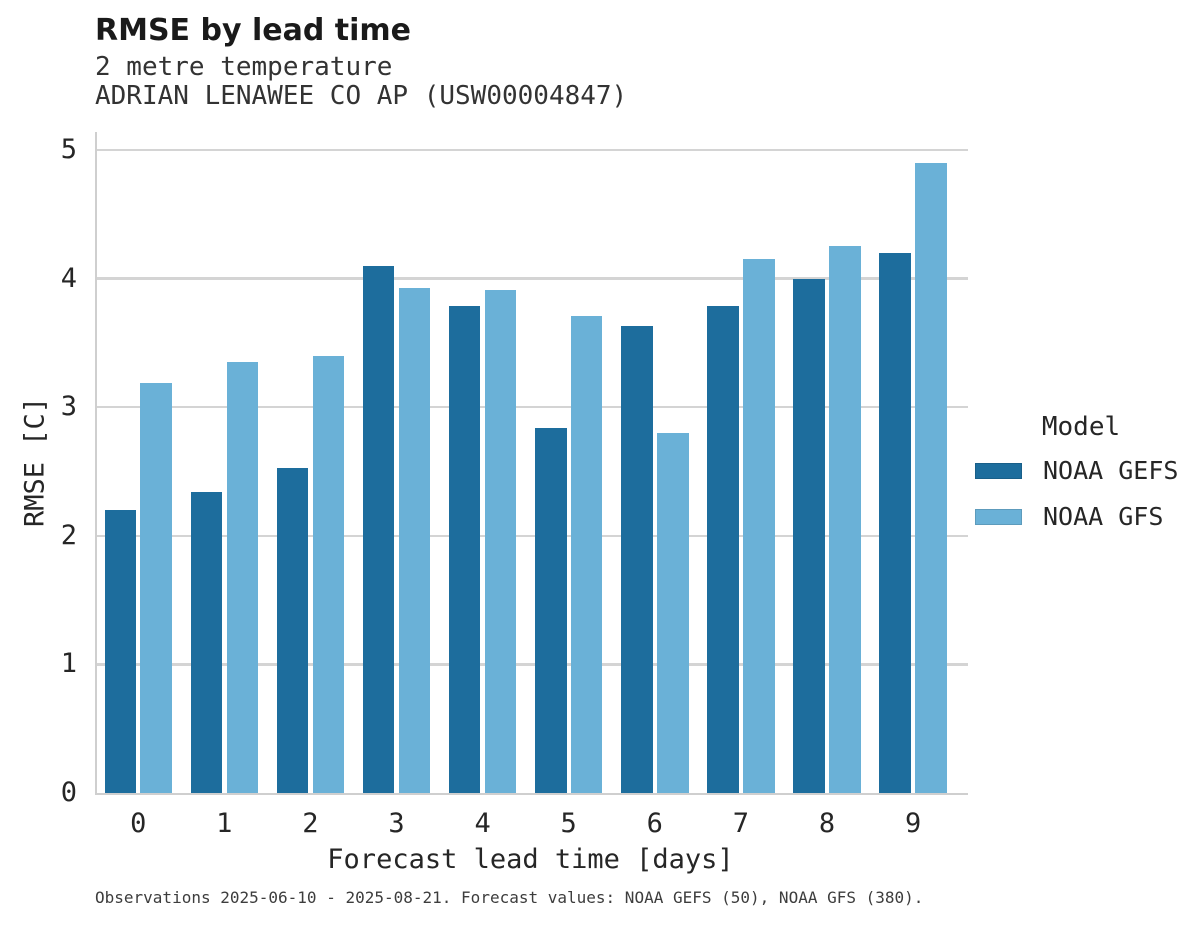 Image resolution: width=1195 pixels, height=928 pixels. I want to click on x-tick-label-2: 2, so click(310, 823).